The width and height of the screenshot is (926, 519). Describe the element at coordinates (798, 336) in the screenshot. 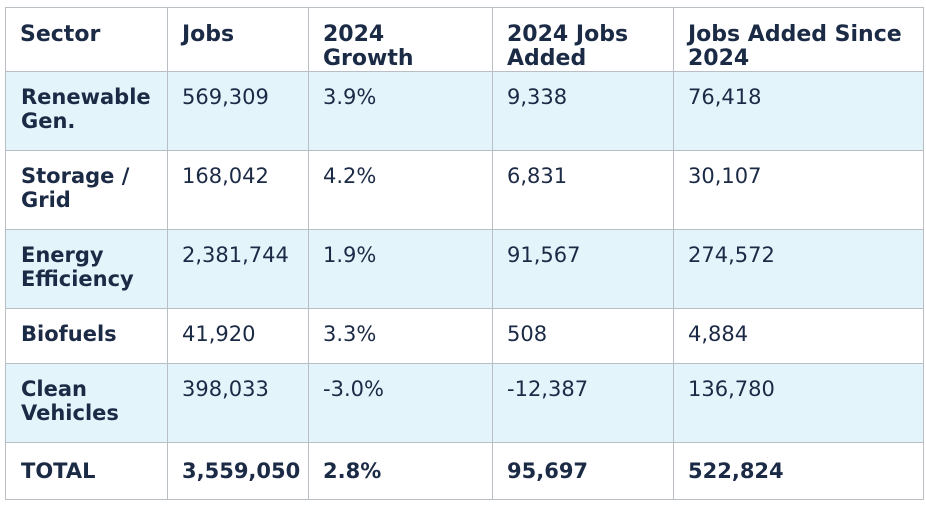

I see `cell-since: 4,884` at that location.